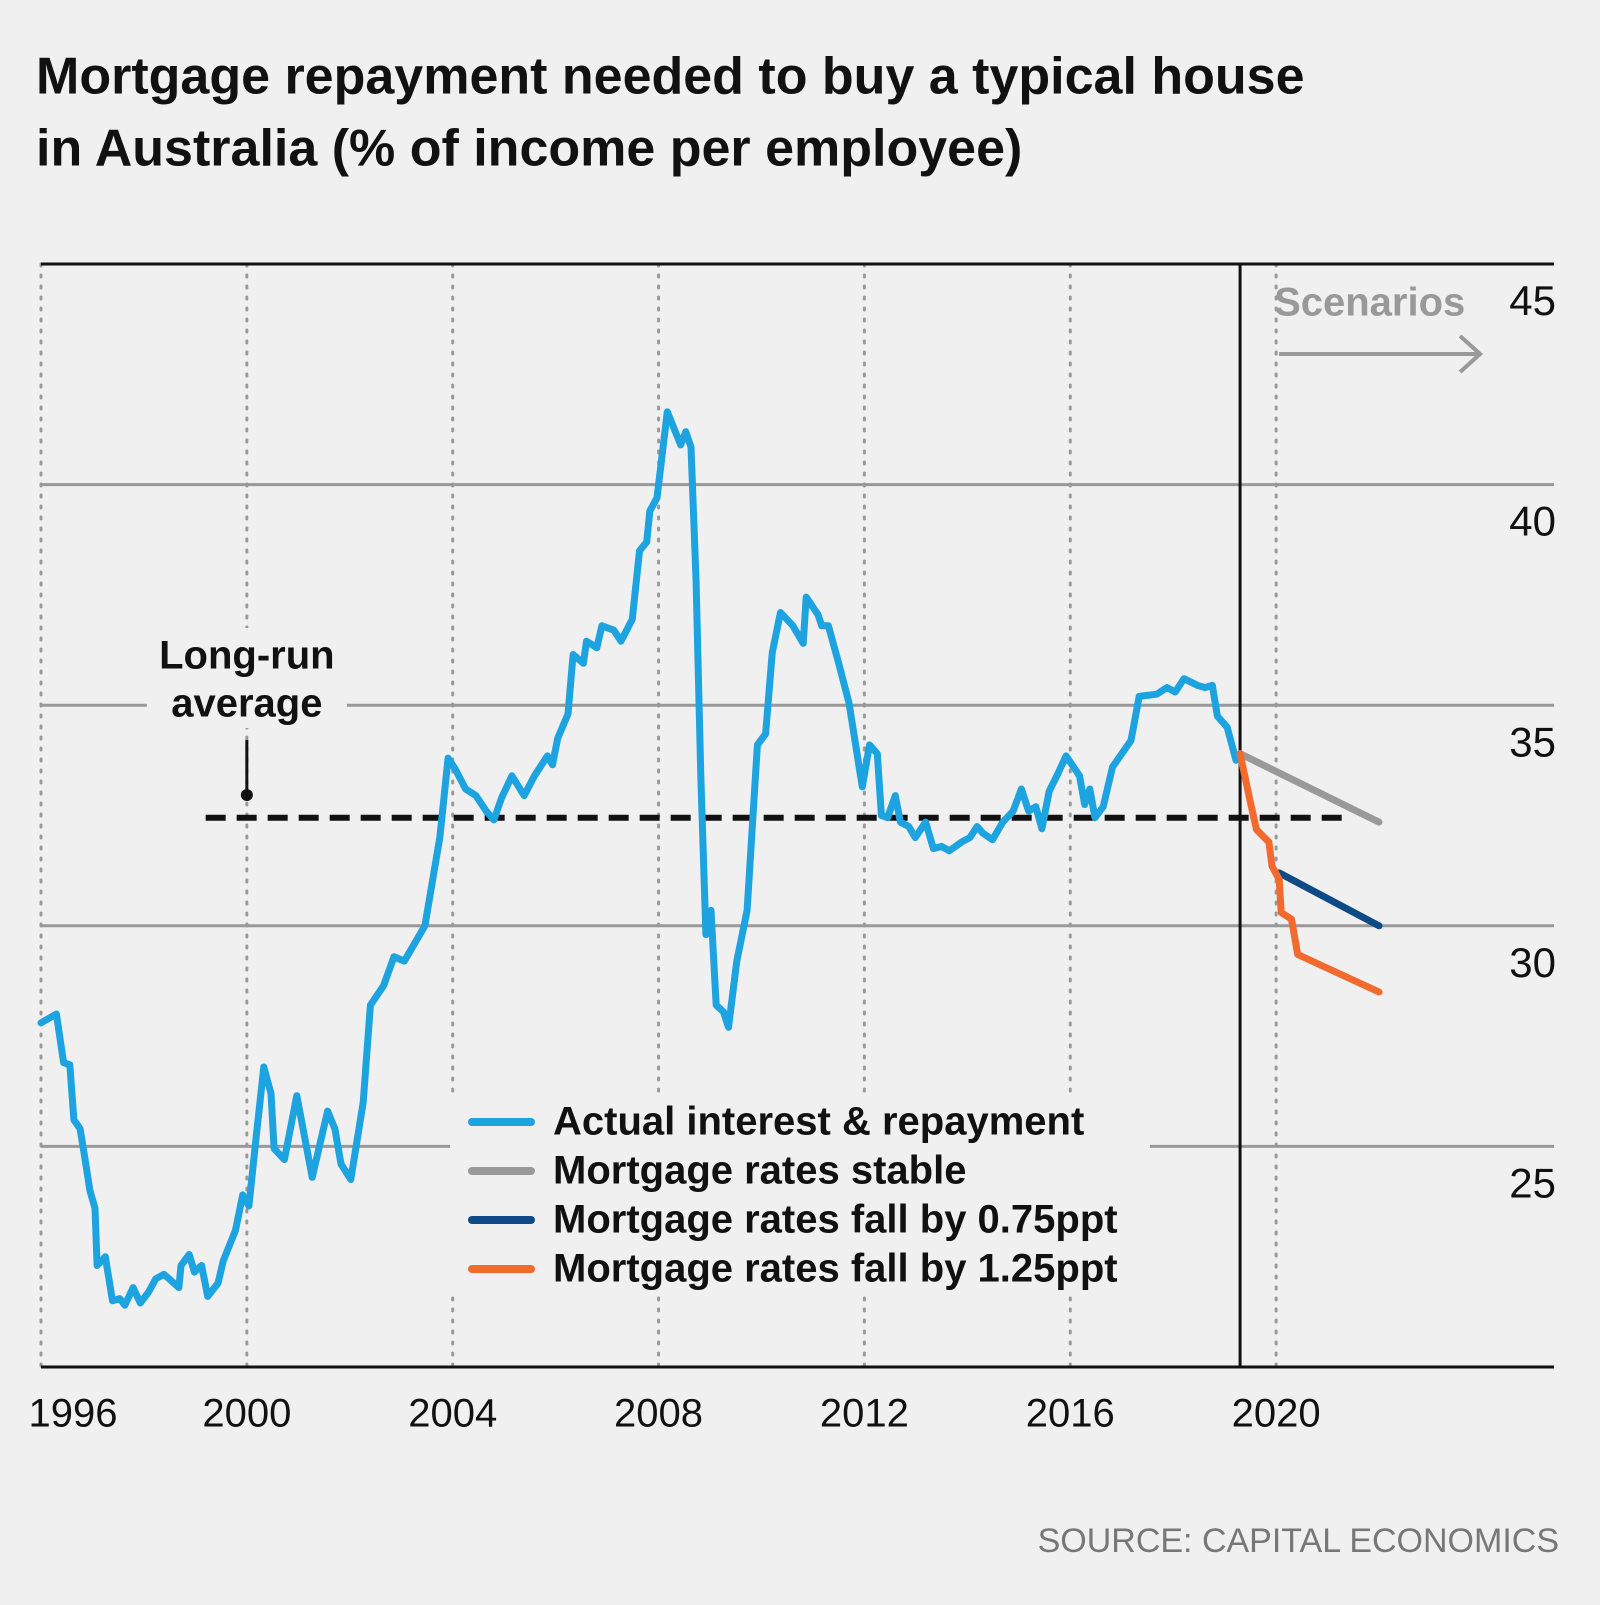 The height and width of the screenshot is (1605, 1600). I want to click on average-pointer-dot, so click(246, 795).